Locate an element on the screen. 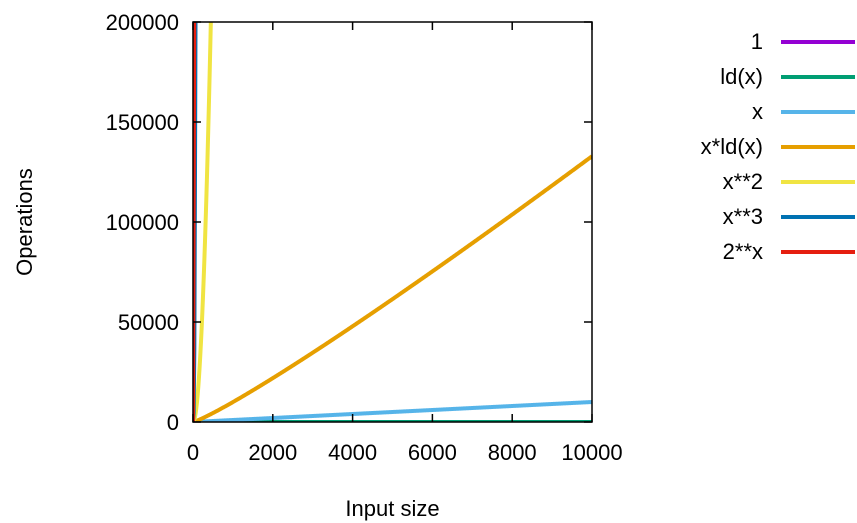  x-tick-label: 4000 is located at coordinates (352, 452).